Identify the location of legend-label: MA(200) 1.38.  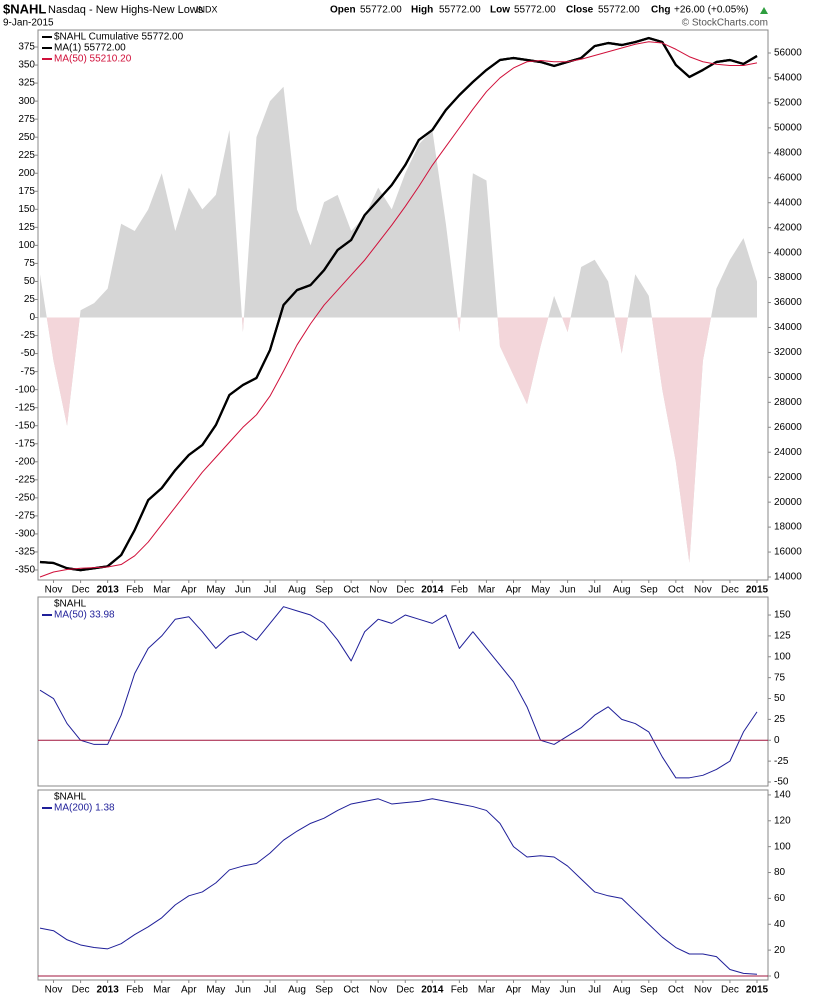
(84, 808).